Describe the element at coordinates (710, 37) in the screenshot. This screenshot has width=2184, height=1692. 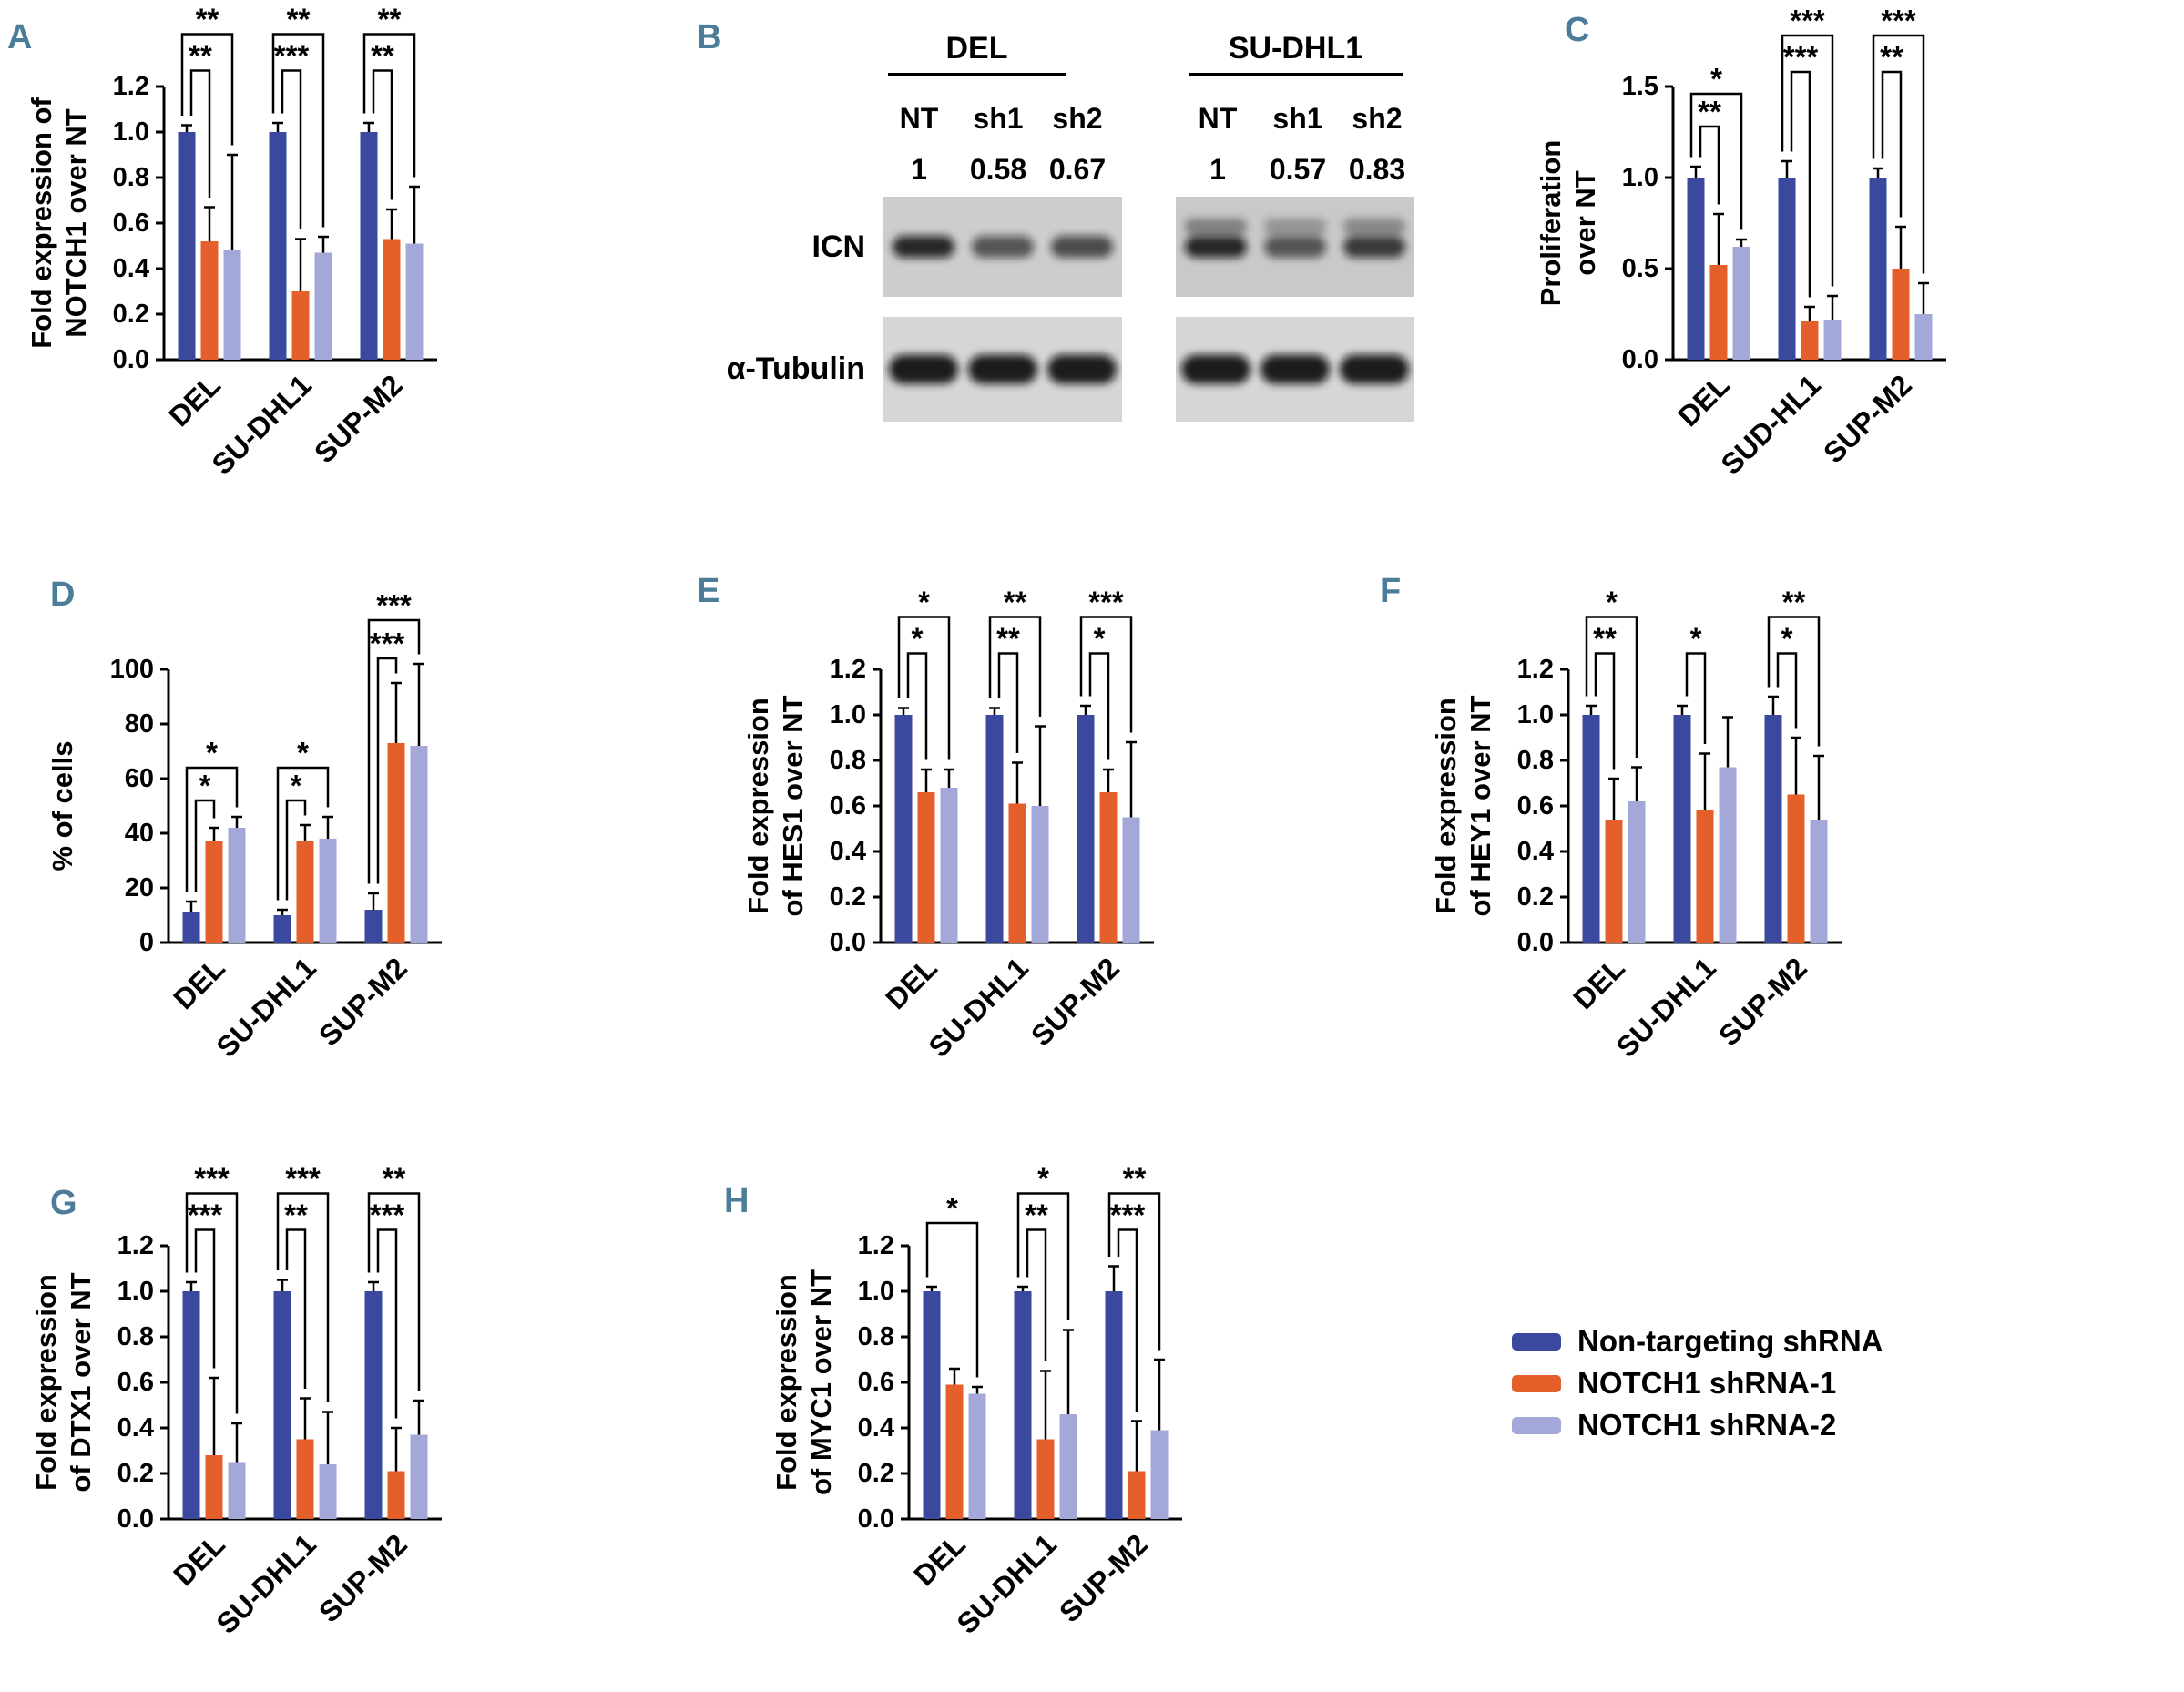
I see `panel-letter-b: B` at that location.